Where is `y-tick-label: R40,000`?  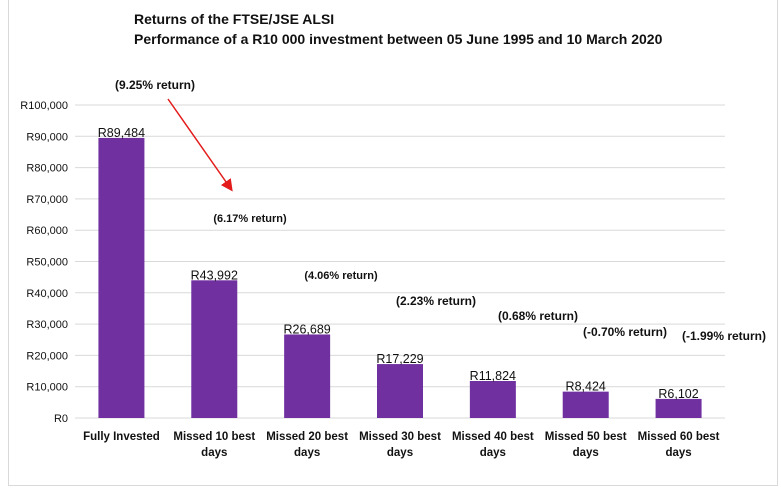
y-tick-label: R40,000 is located at coordinates (47, 294).